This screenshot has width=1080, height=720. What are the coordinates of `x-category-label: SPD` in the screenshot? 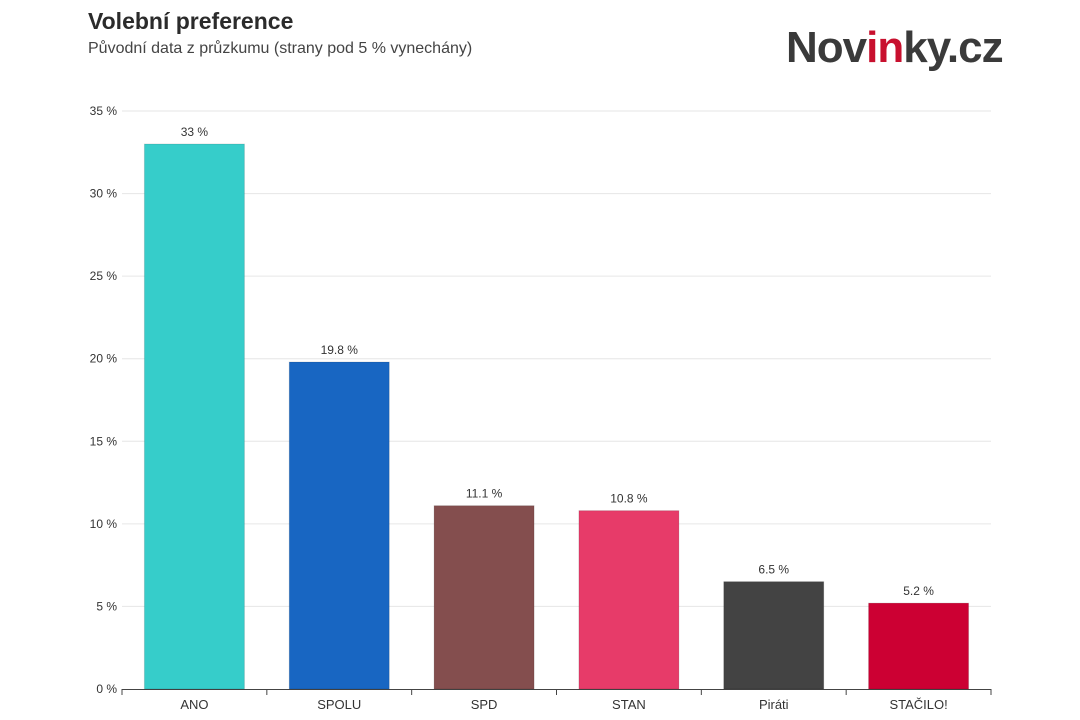 It's located at (484, 704).